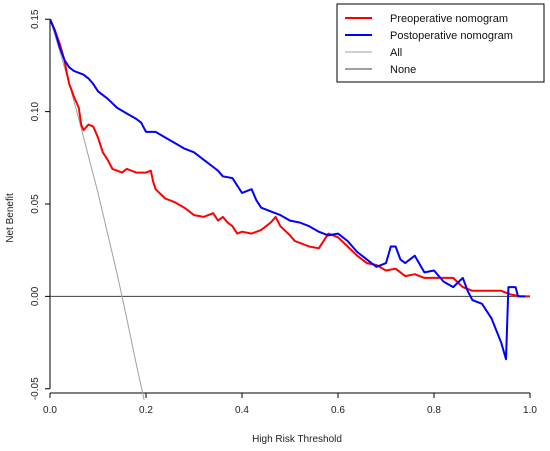 The height and width of the screenshot is (451, 550). Describe the element at coordinates (396, 53) in the screenshot. I see `legend-label: All` at that location.